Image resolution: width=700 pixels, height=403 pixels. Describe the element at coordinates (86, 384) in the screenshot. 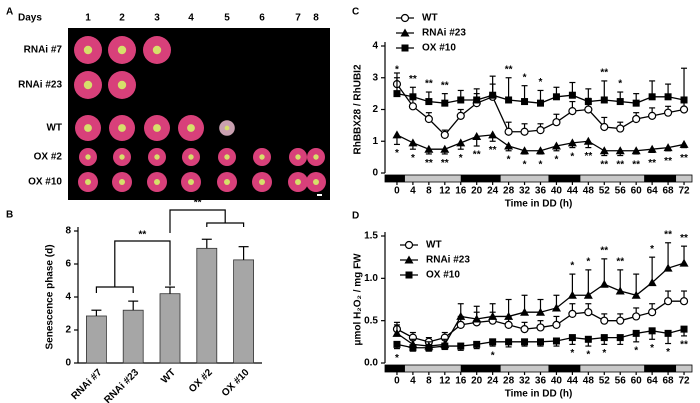

I see `x-tick-label: RNAi #7` at that location.